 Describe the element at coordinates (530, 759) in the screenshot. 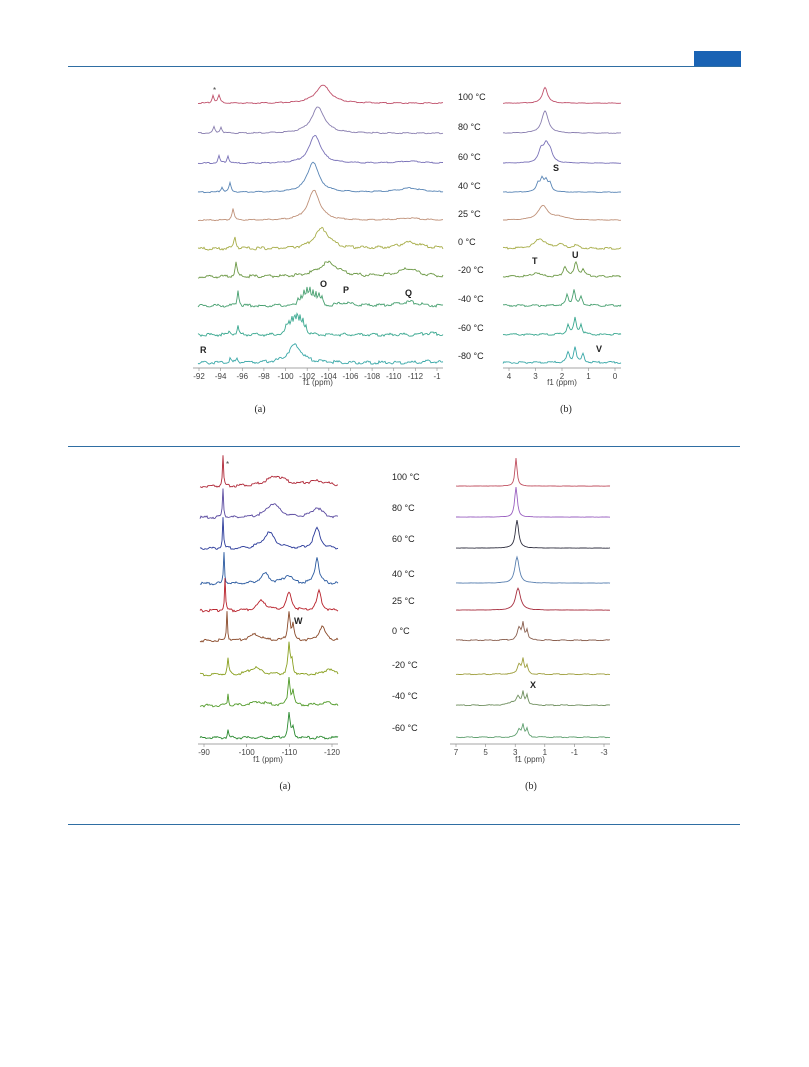

I see `figure2-b-axis-xlabel: f1 (ppm)` at that location.